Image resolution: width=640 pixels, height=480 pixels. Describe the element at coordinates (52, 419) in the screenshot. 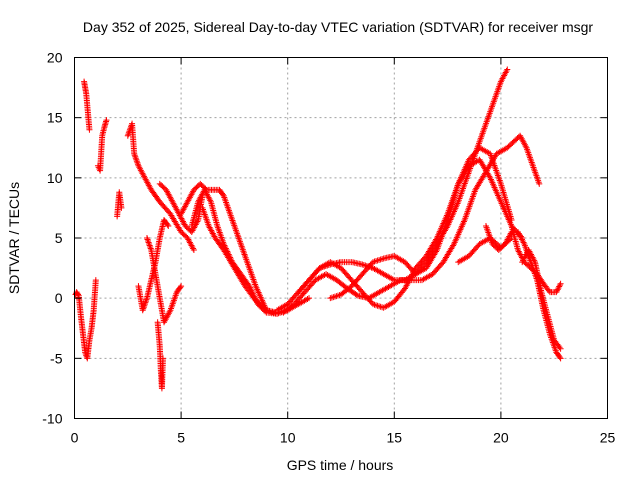

I see `y-tick-label: -10` at that location.